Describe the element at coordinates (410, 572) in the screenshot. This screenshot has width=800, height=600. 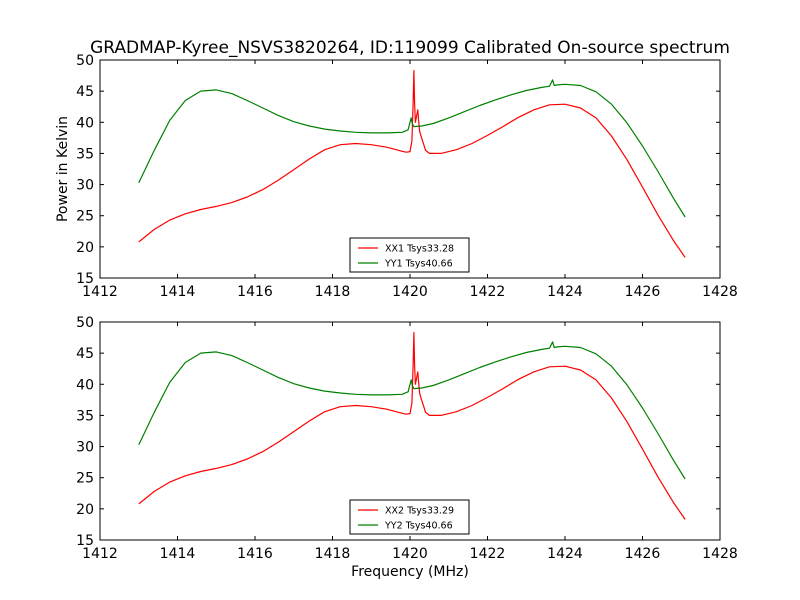
I see `x-axis-label: Frequency (MHz)` at that location.